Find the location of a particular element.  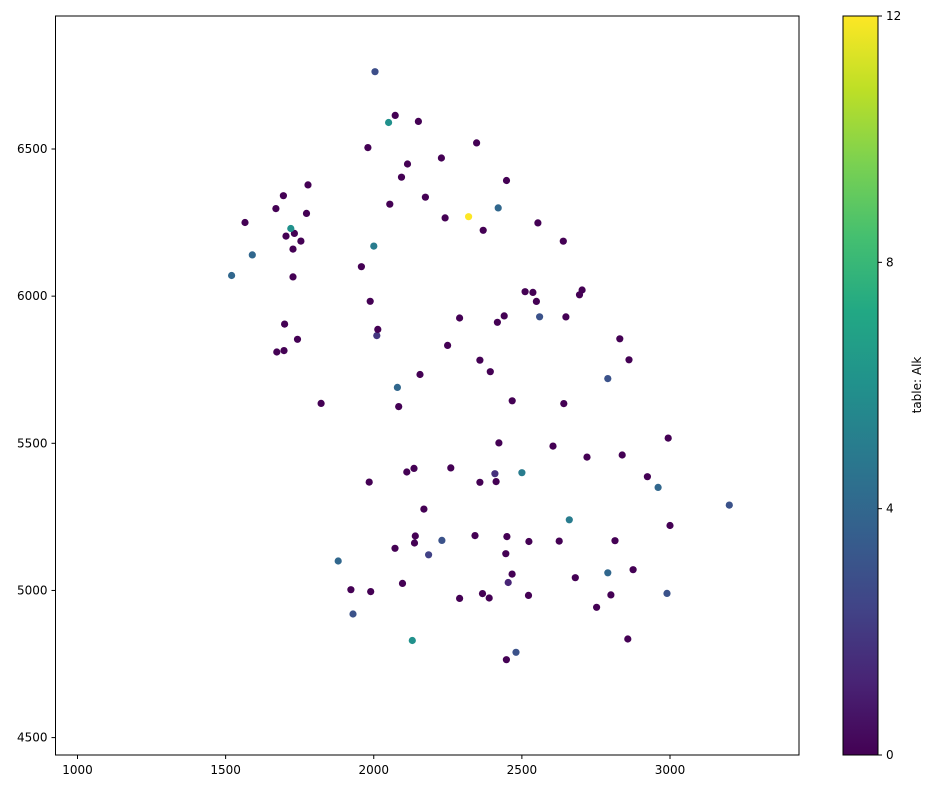

colorbar: 0 4 8 12 table: Alk is located at coordinates (883, 385).